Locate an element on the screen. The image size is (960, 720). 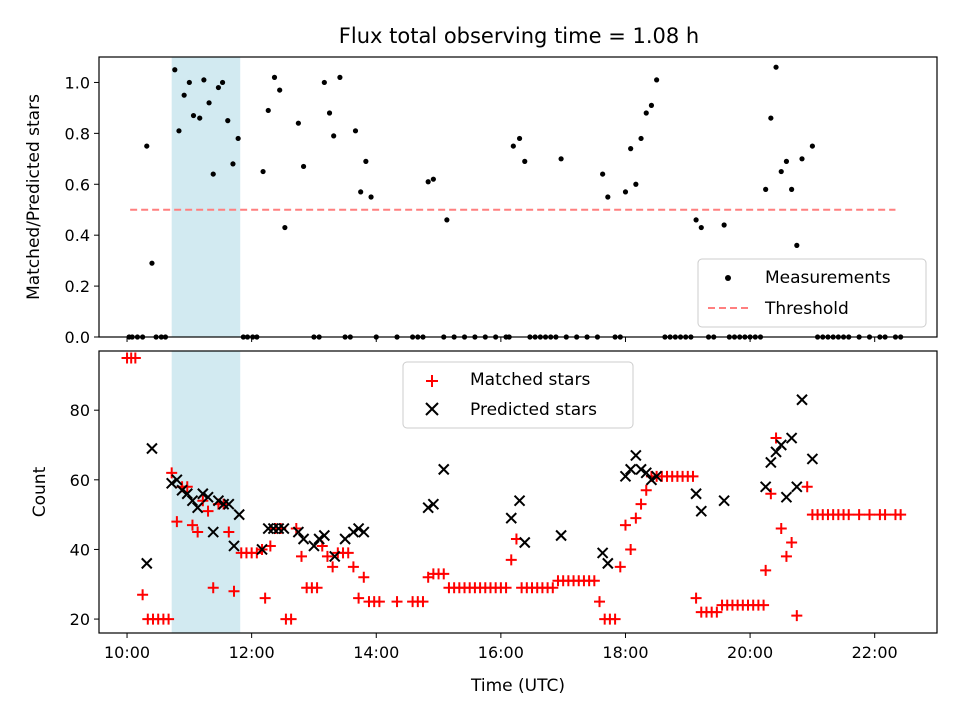
x-tick-label: 22:00 is located at coordinates (875, 652).